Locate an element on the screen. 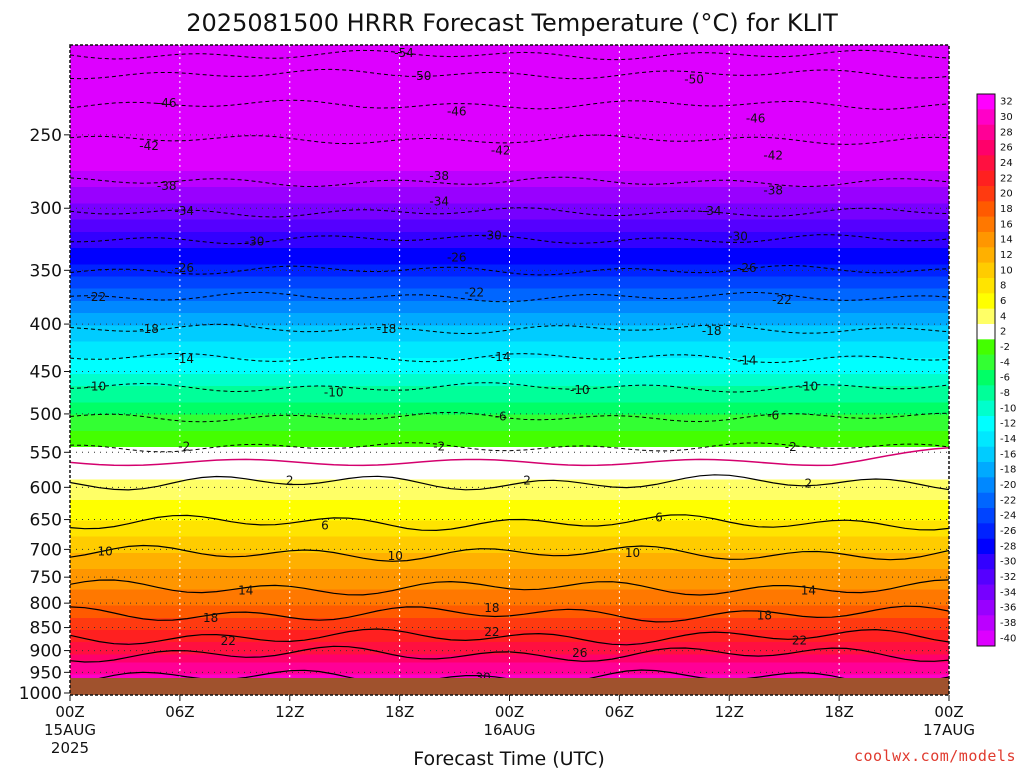  freezing-line is located at coordinates (509, 456).